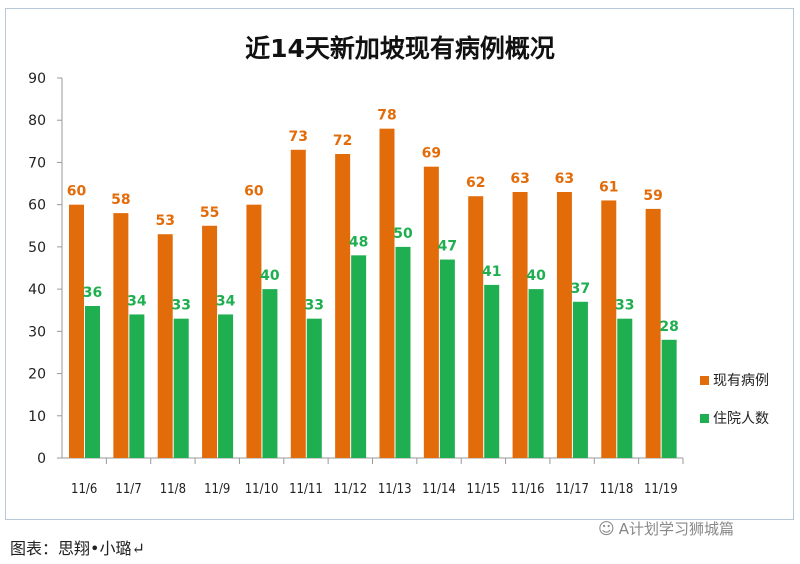 Image resolution: width=800 pixels, height=564 pixels. What do you see at coordinates (606, 528) in the screenshot?
I see `wechat-icon: ☺` at bounding box center [606, 528].